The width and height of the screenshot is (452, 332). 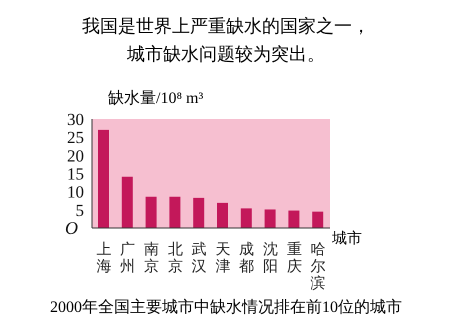 I want to click on x-tick-label: 成都, so click(x=246, y=258).